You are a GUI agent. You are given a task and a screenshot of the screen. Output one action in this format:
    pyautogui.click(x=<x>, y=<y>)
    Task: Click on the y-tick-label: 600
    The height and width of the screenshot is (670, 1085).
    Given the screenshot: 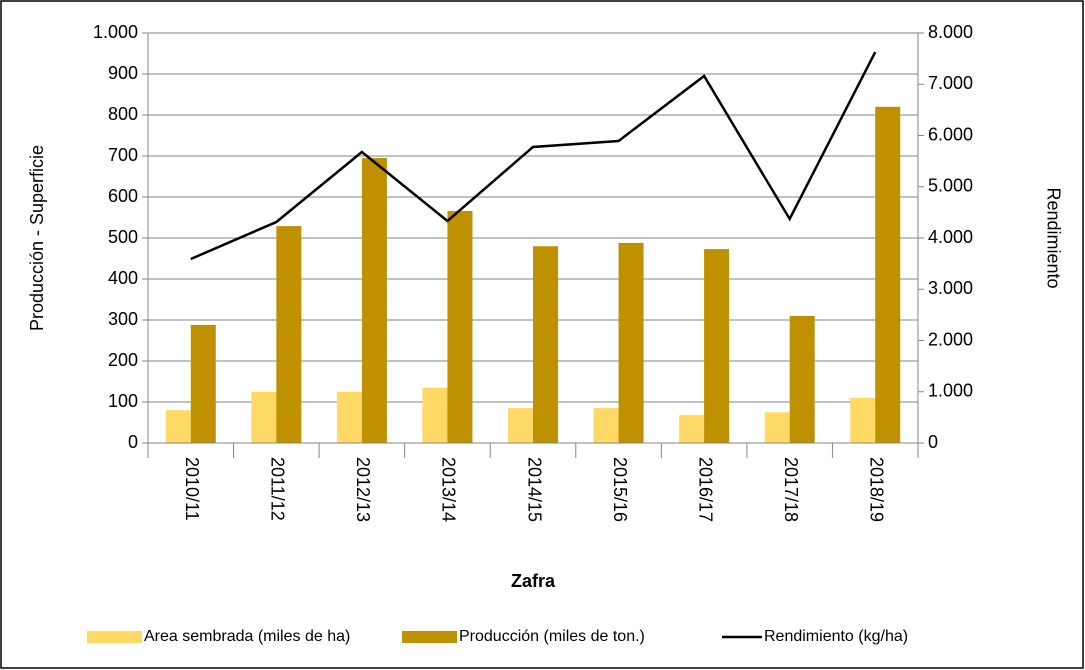 What is the action you would take?
    pyautogui.click(x=123, y=196)
    